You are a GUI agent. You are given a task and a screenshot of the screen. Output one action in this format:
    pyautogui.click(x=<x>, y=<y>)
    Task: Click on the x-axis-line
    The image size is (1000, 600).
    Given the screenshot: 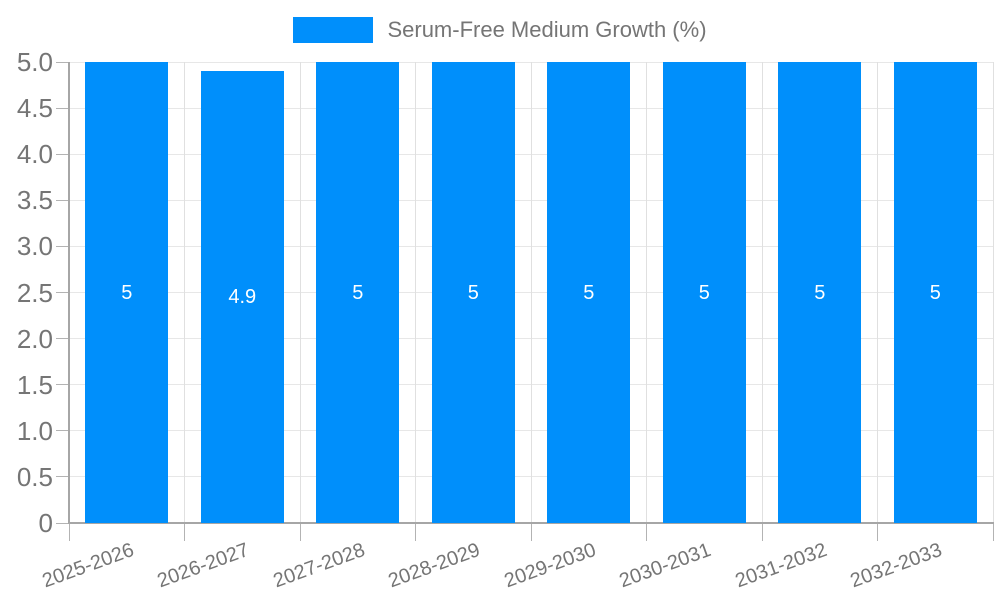 What is the action you would take?
    pyautogui.click(x=531, y=523)
    